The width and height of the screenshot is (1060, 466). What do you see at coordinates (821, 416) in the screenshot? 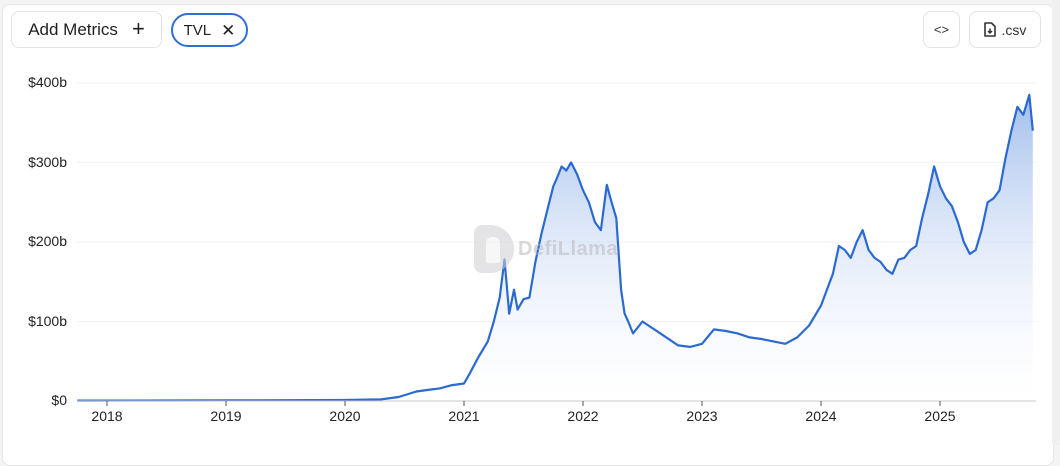
I see `x-tick-label: 2024` at bounding box center [821, 416].